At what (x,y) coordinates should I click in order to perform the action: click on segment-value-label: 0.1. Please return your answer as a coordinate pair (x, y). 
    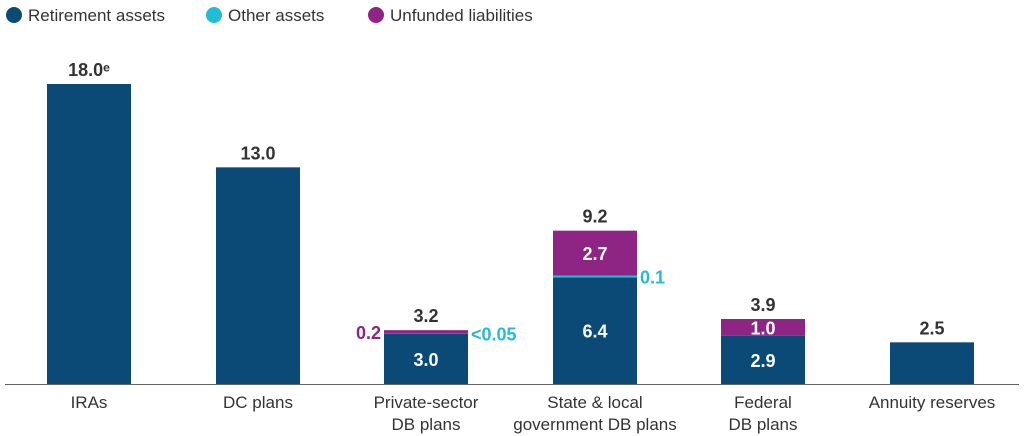
    Looking at the image, I should click on (652, 278).